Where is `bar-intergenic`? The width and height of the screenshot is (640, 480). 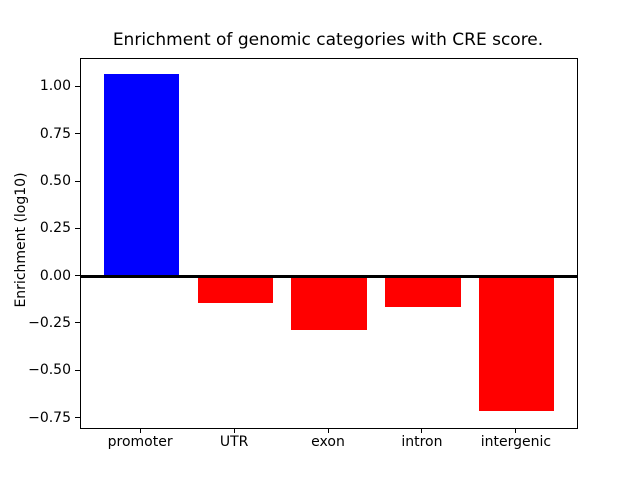
bar-intergenic is located at coordinates (517, 343).